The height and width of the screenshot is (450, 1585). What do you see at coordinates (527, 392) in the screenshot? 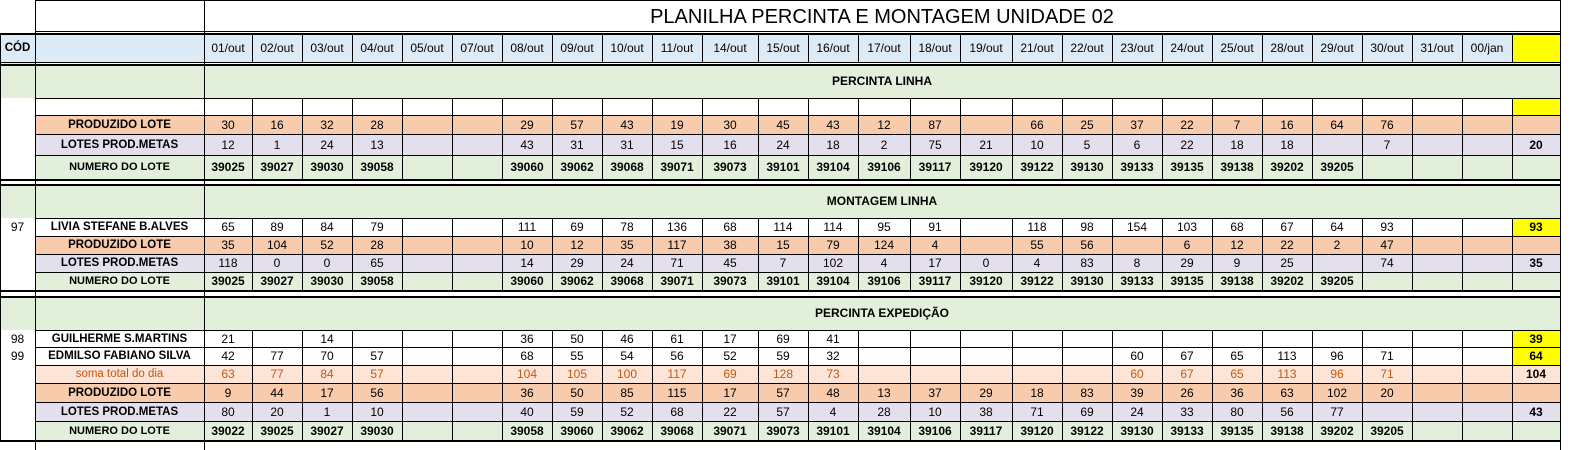
I see `data-cell: 36` at bounding box center [527, 392].